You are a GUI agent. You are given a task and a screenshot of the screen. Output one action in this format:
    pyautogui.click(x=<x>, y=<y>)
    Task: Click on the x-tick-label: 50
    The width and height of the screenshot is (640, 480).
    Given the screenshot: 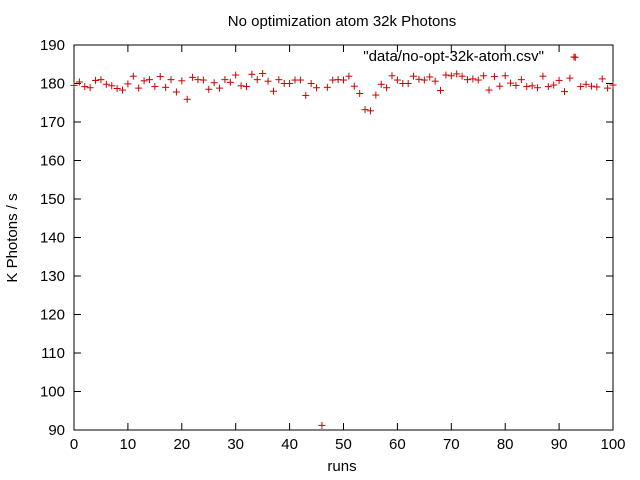 What is the action you would take?
    pyautogui.click(x=343, y=444)
    